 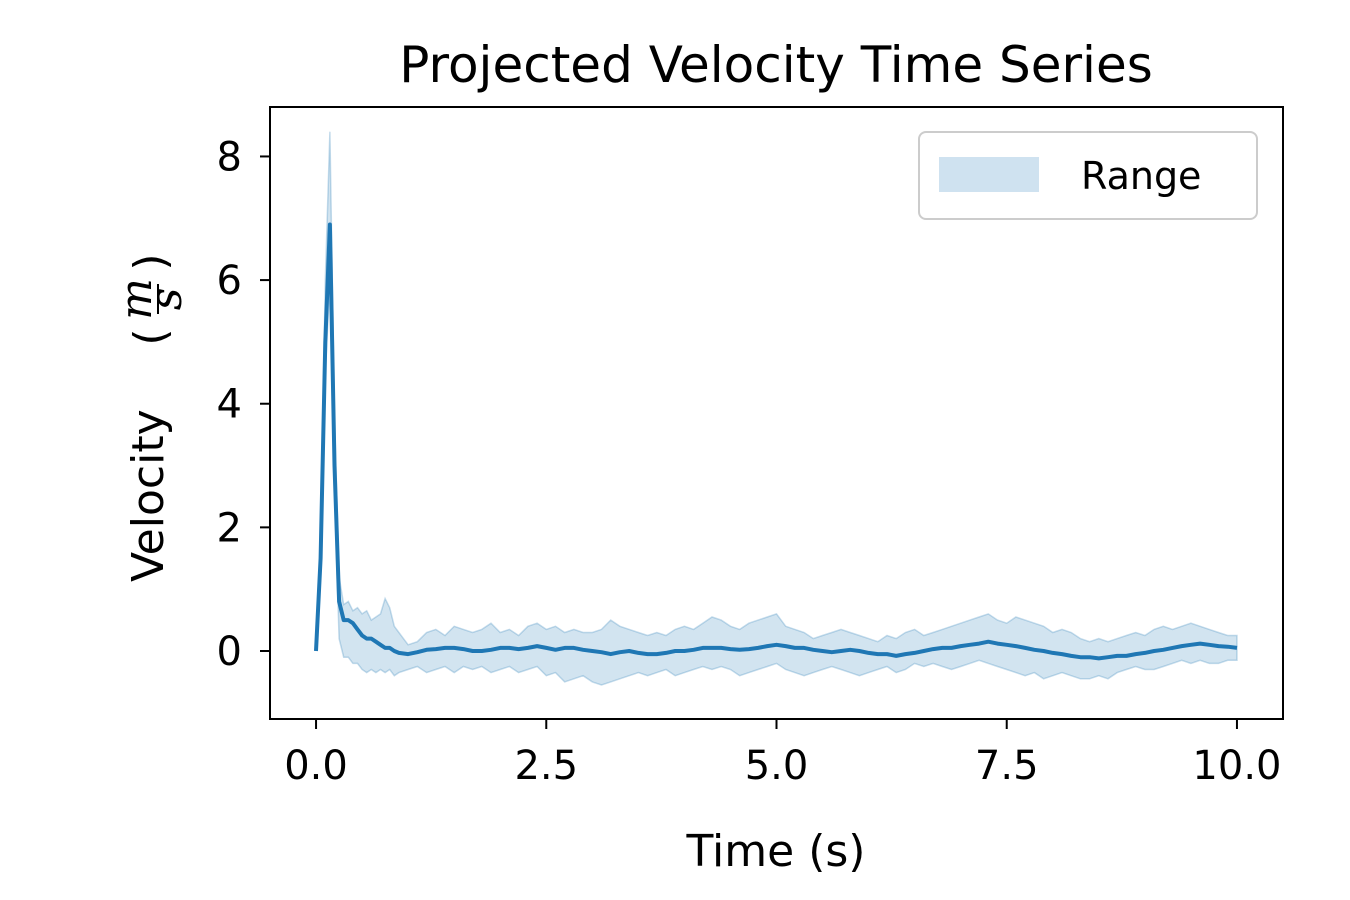 I want to click on x-tick-label: 2.5, so click(x=546, y=766).